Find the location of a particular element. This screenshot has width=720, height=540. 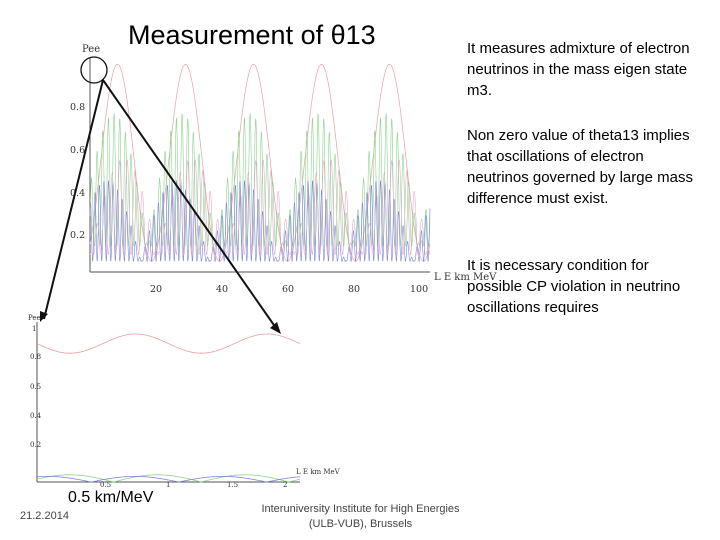

footer-date: 21.2.2014 is located at coordinates (44, 516).